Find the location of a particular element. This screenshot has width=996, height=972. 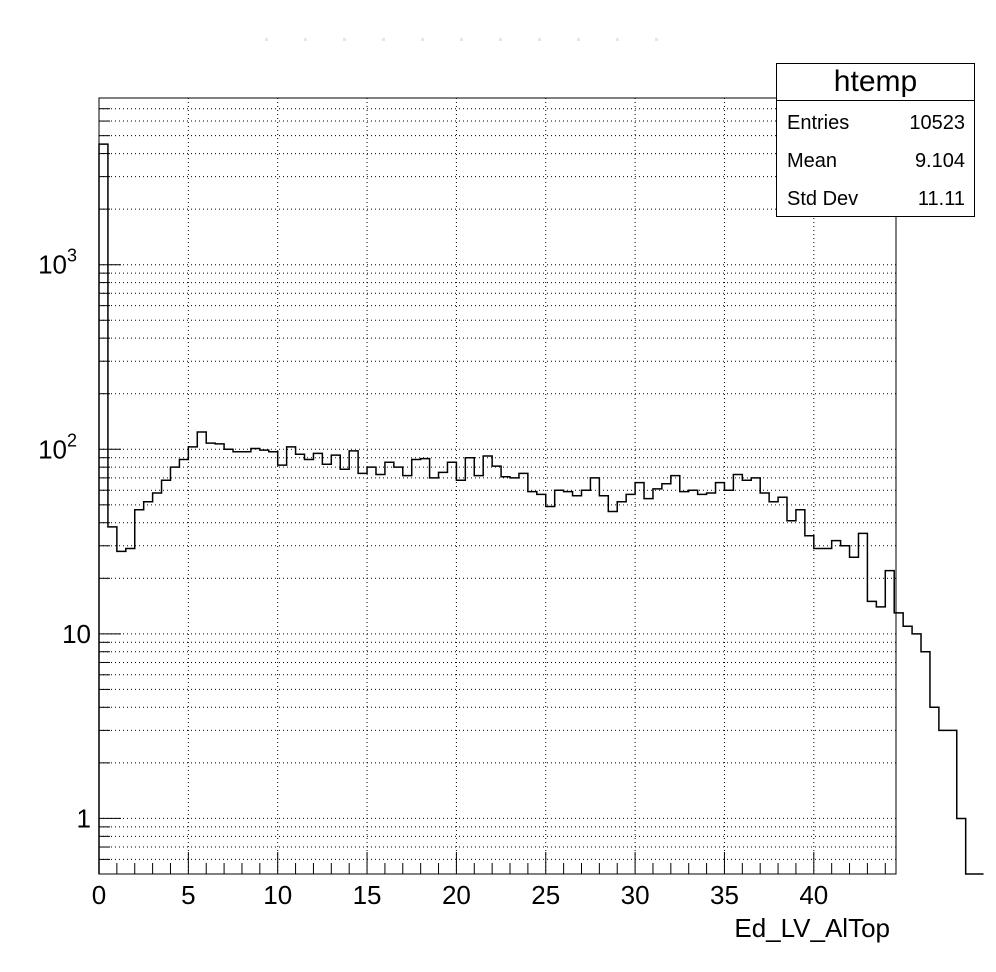

x-axis-title: Ed_LV_AlTop is located at coordinates (812, 928).